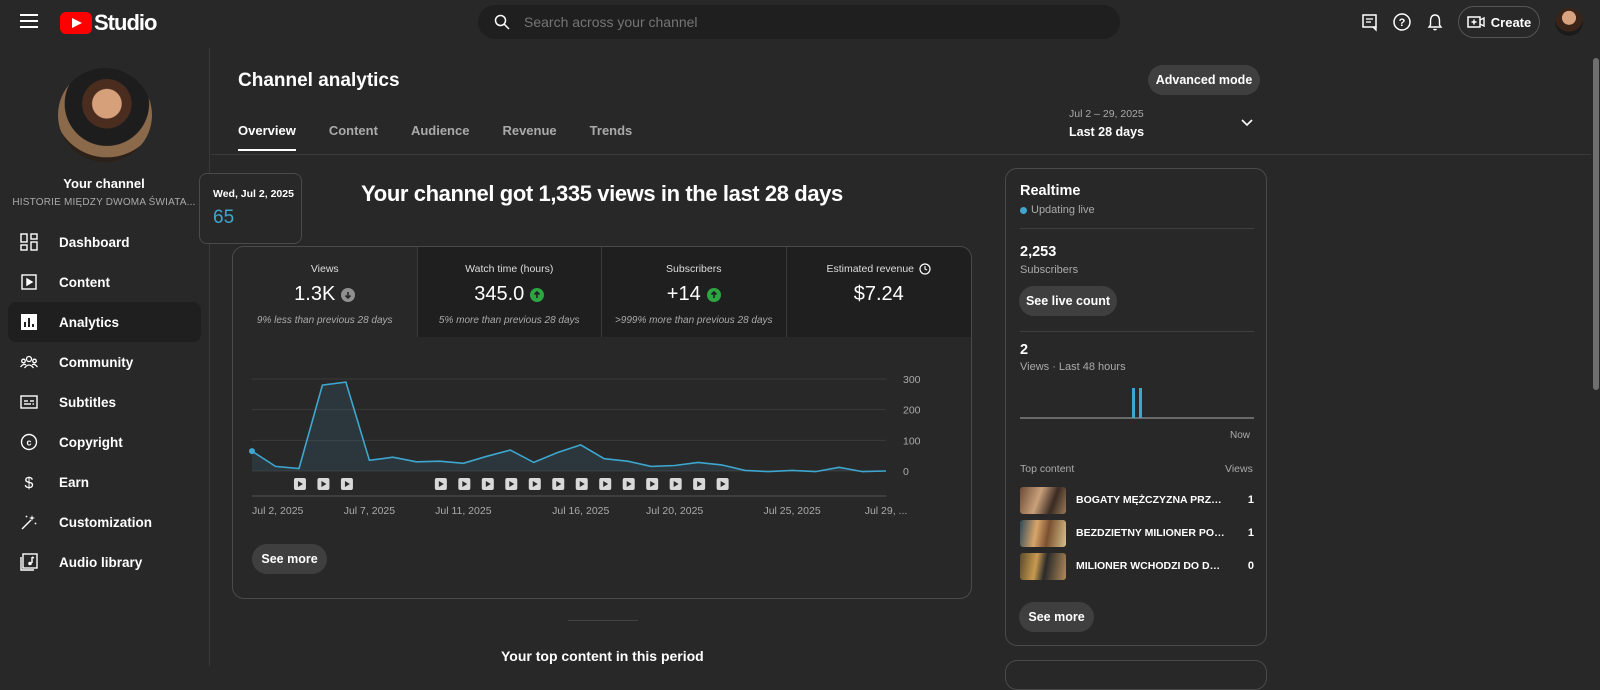 Image resolution: width=1600 pixels, height=690 pixels. I want to click on video-thumbnail, so click(1043, 566).